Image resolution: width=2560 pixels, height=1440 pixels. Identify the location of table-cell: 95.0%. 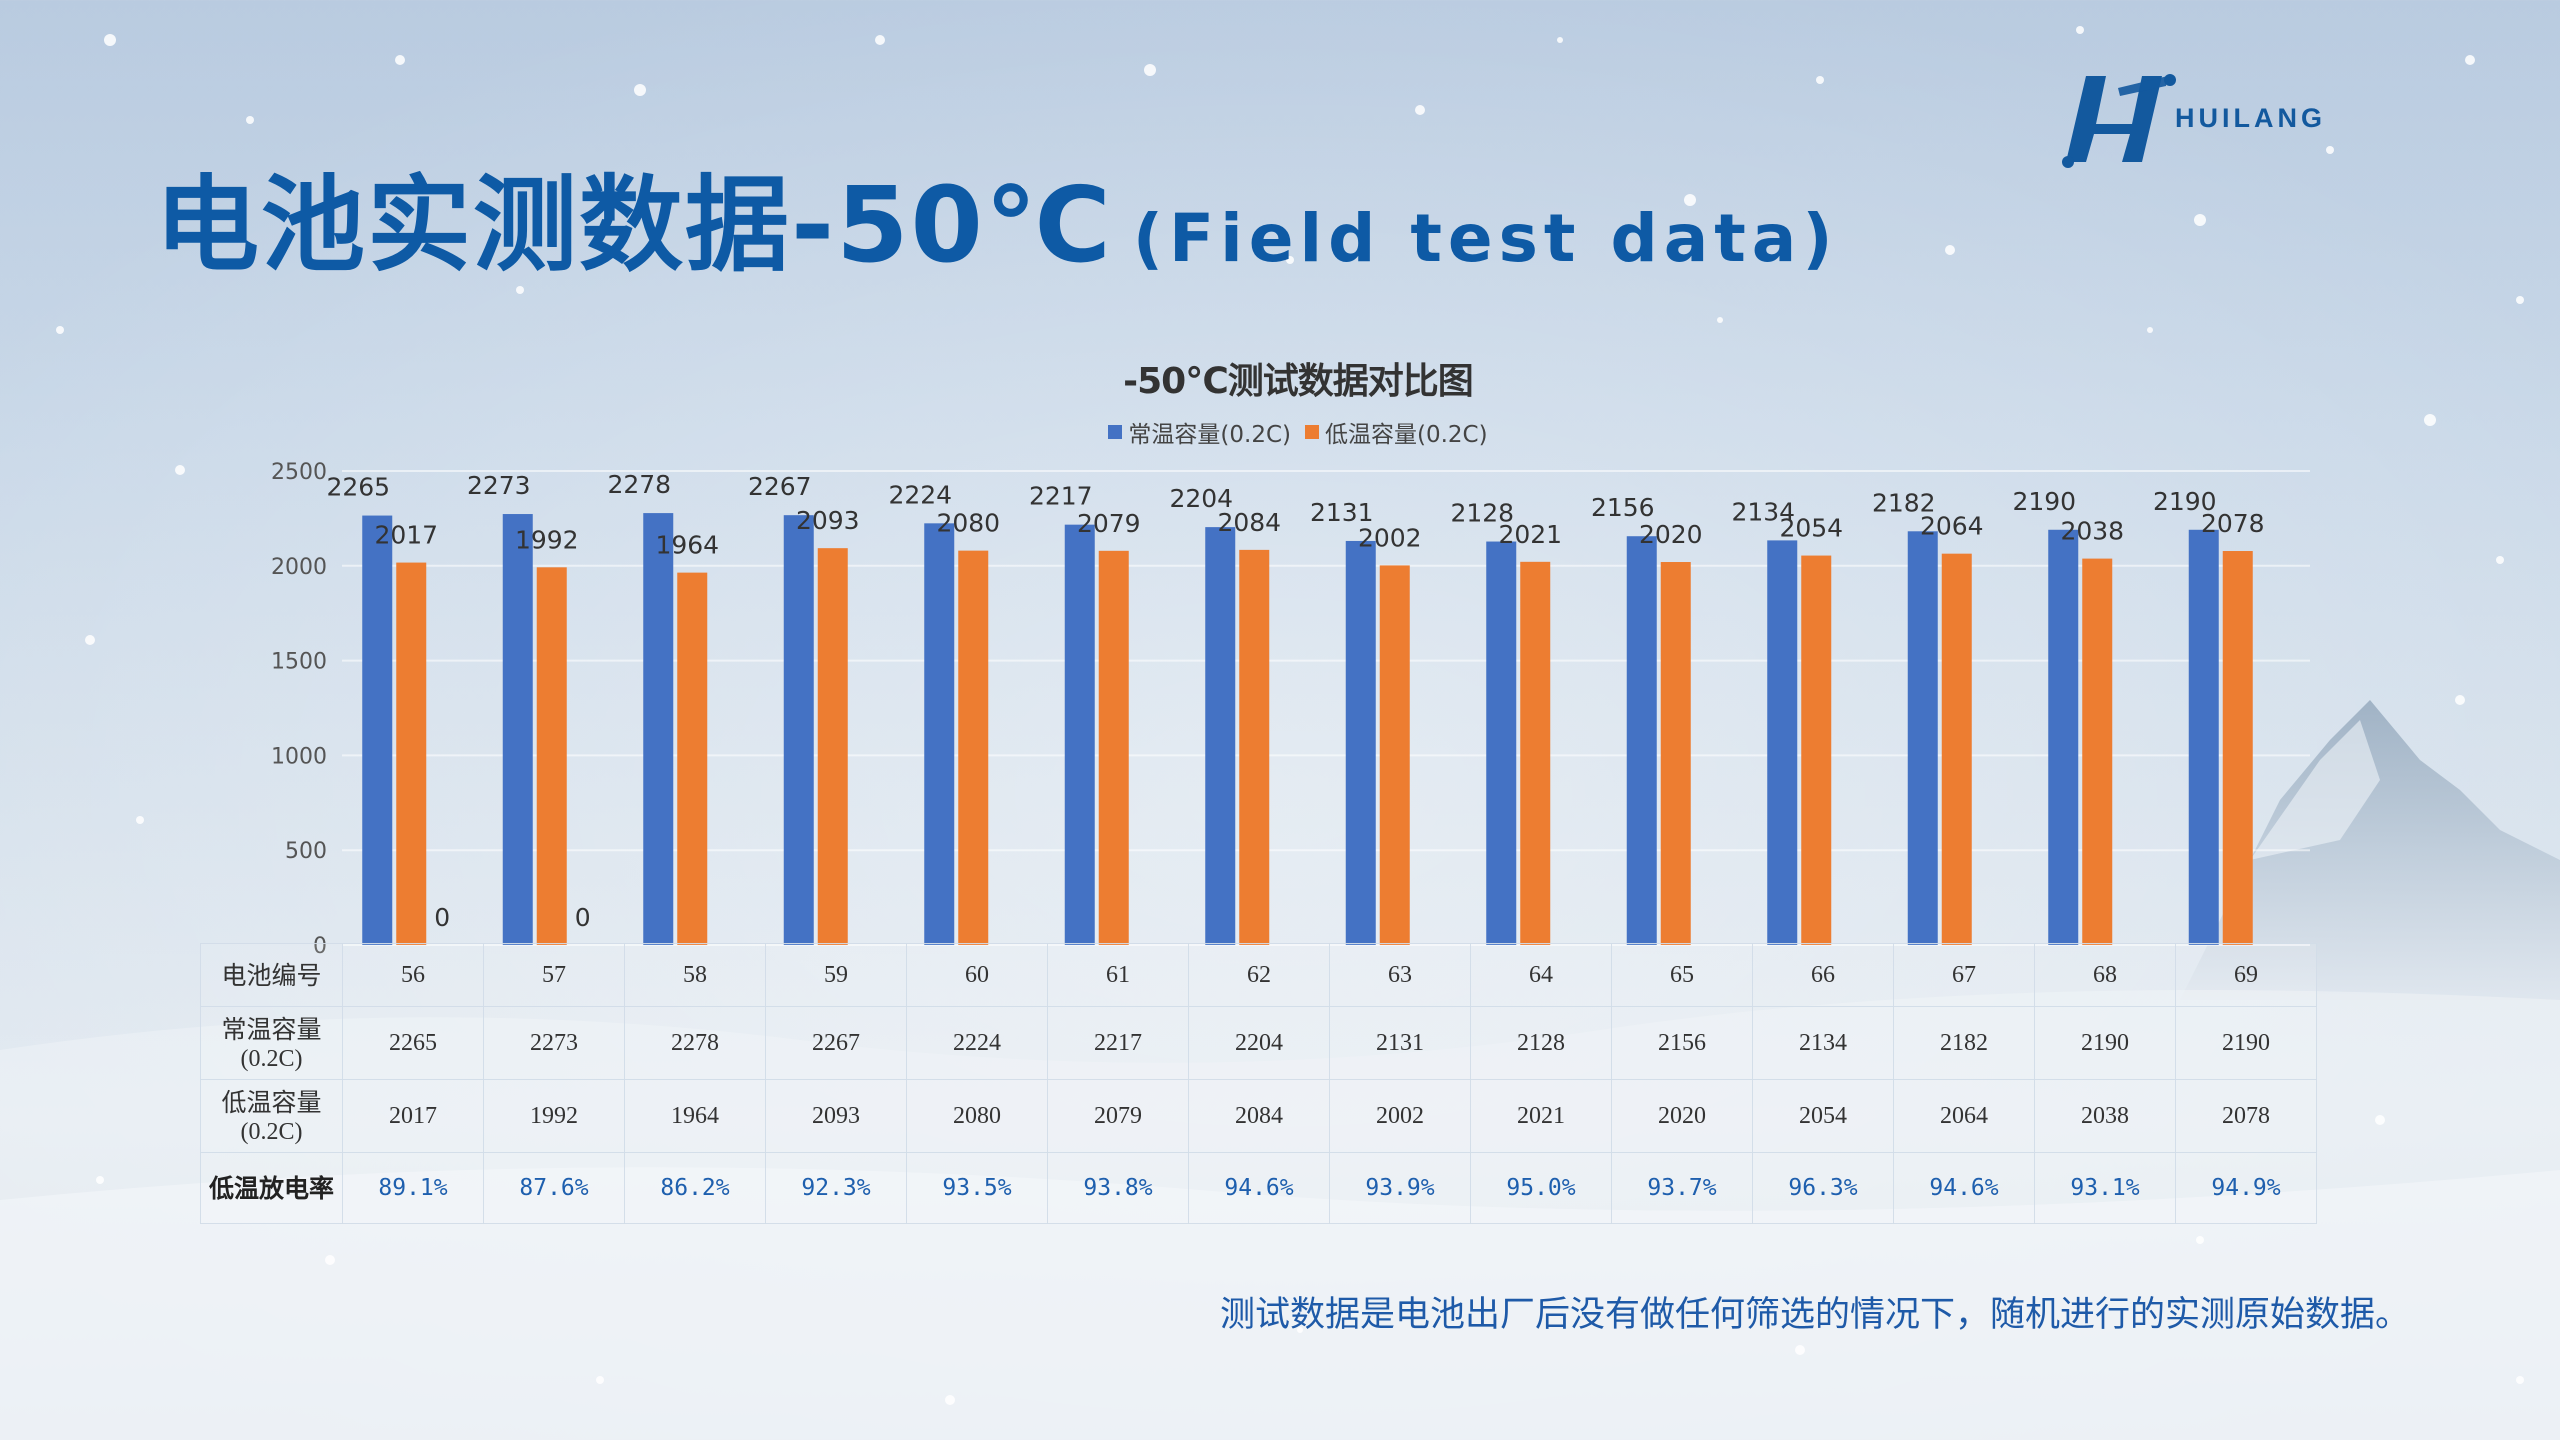
(1541, 1188).